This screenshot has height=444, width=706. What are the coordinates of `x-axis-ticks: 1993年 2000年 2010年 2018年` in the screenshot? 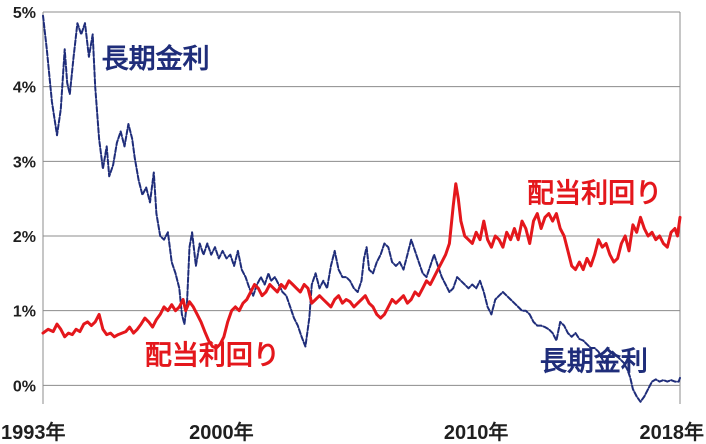 It's located at (352, 432).